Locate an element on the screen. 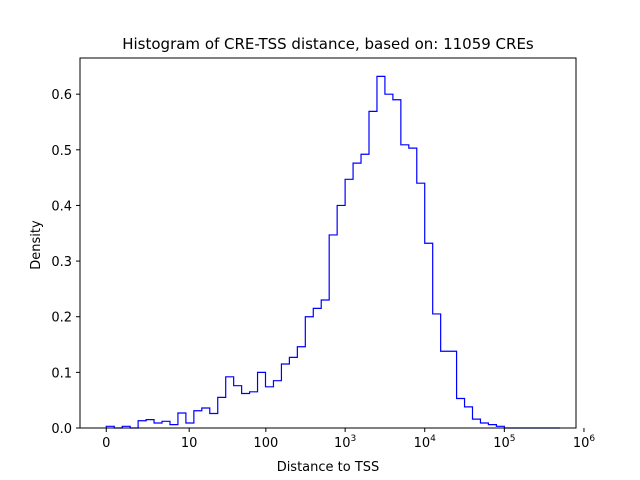 Image resolution: width=640 pixels, height=480 pixels. y-axis-ticks: 0.0 0.1 0.2 0.3 0.4 0.5 0.6 is located at coordinates (65, 262).